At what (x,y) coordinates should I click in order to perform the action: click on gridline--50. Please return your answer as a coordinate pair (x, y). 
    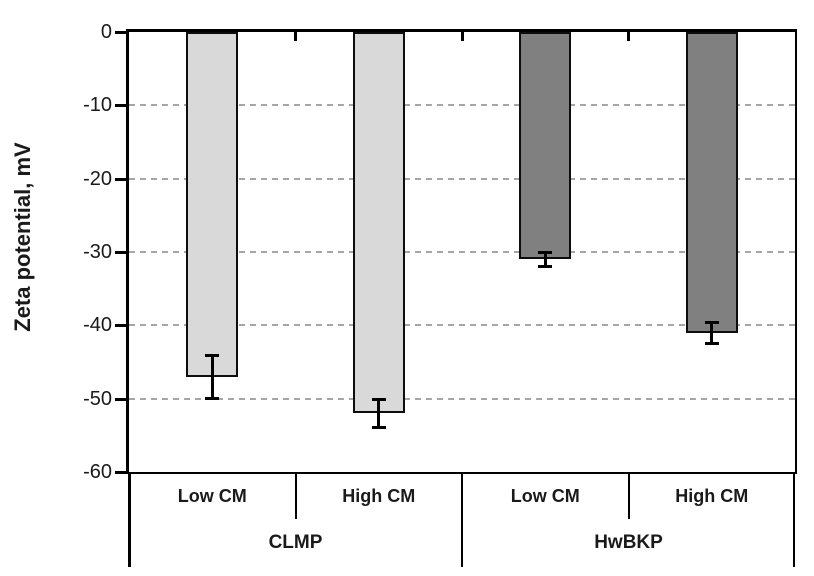
    Looking at the image, I should click on (462, 398).